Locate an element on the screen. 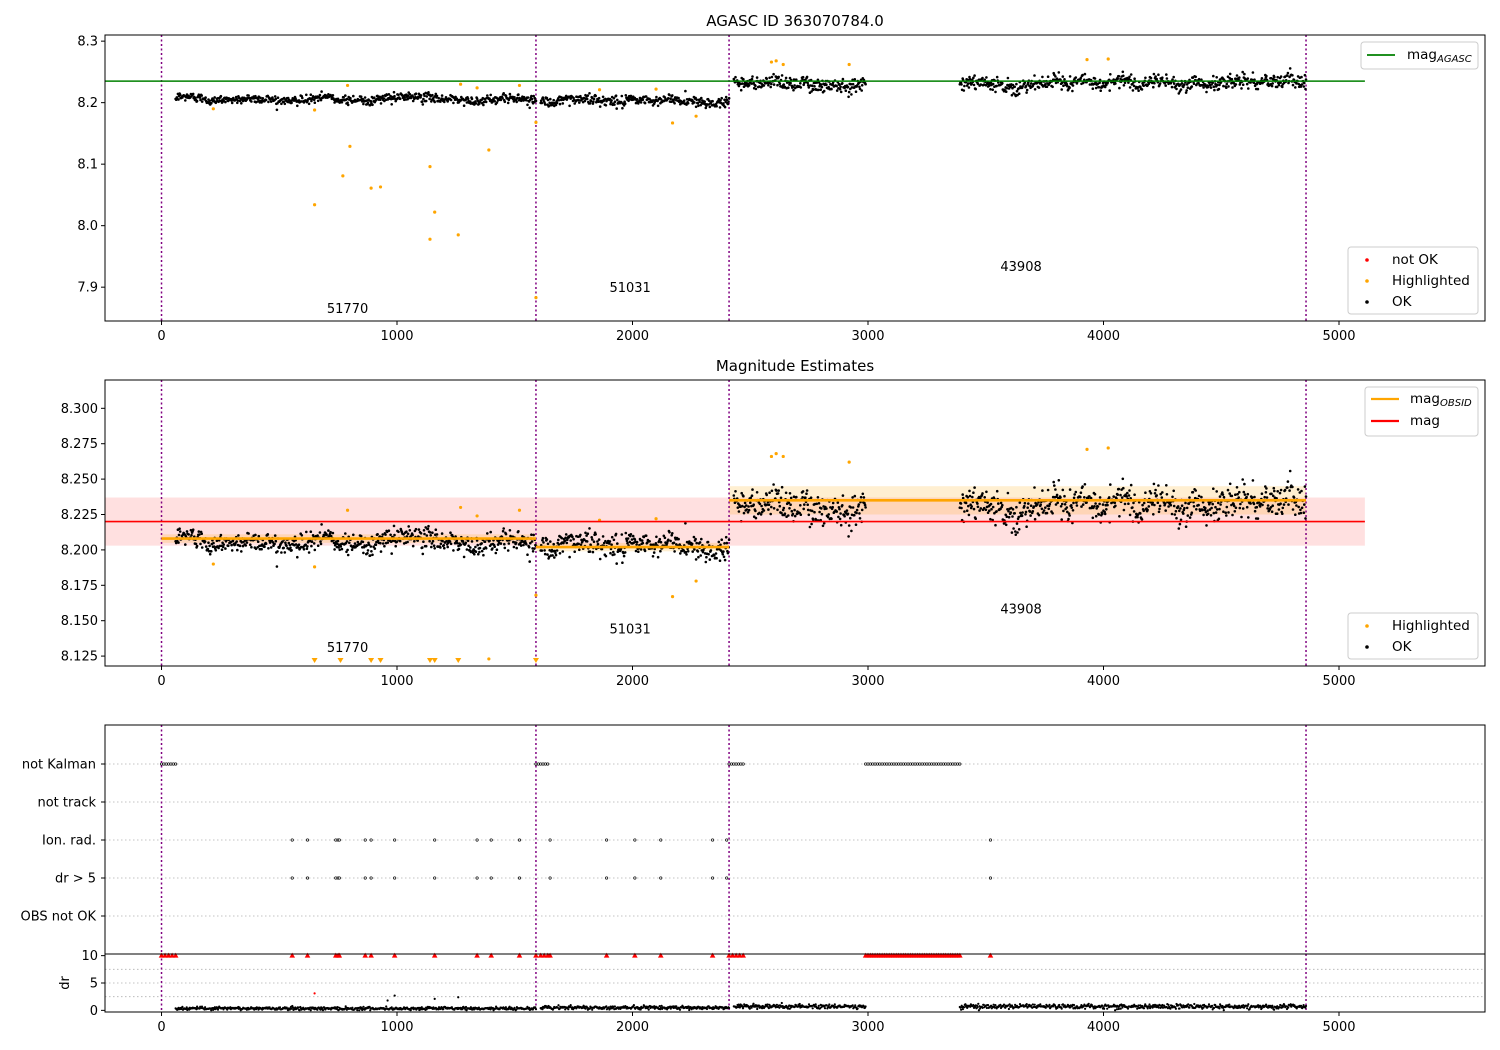 Image resolution: width=1500 pixels, height=1050 pixels. p1-ytick-label: 7.9 is located at coordinates (87, 288).